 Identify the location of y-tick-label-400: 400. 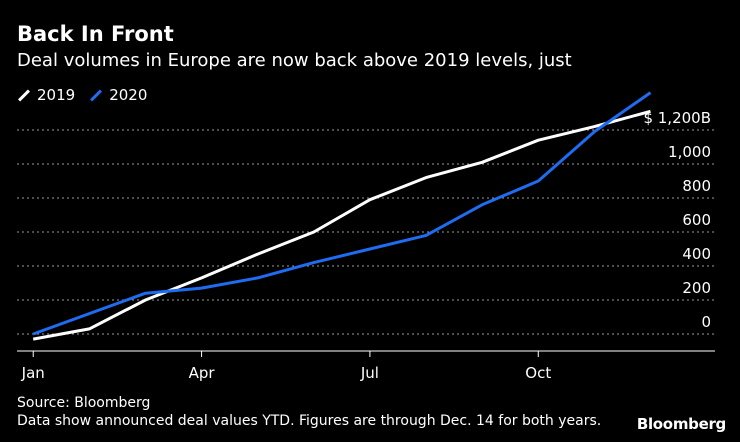
(696, 254).